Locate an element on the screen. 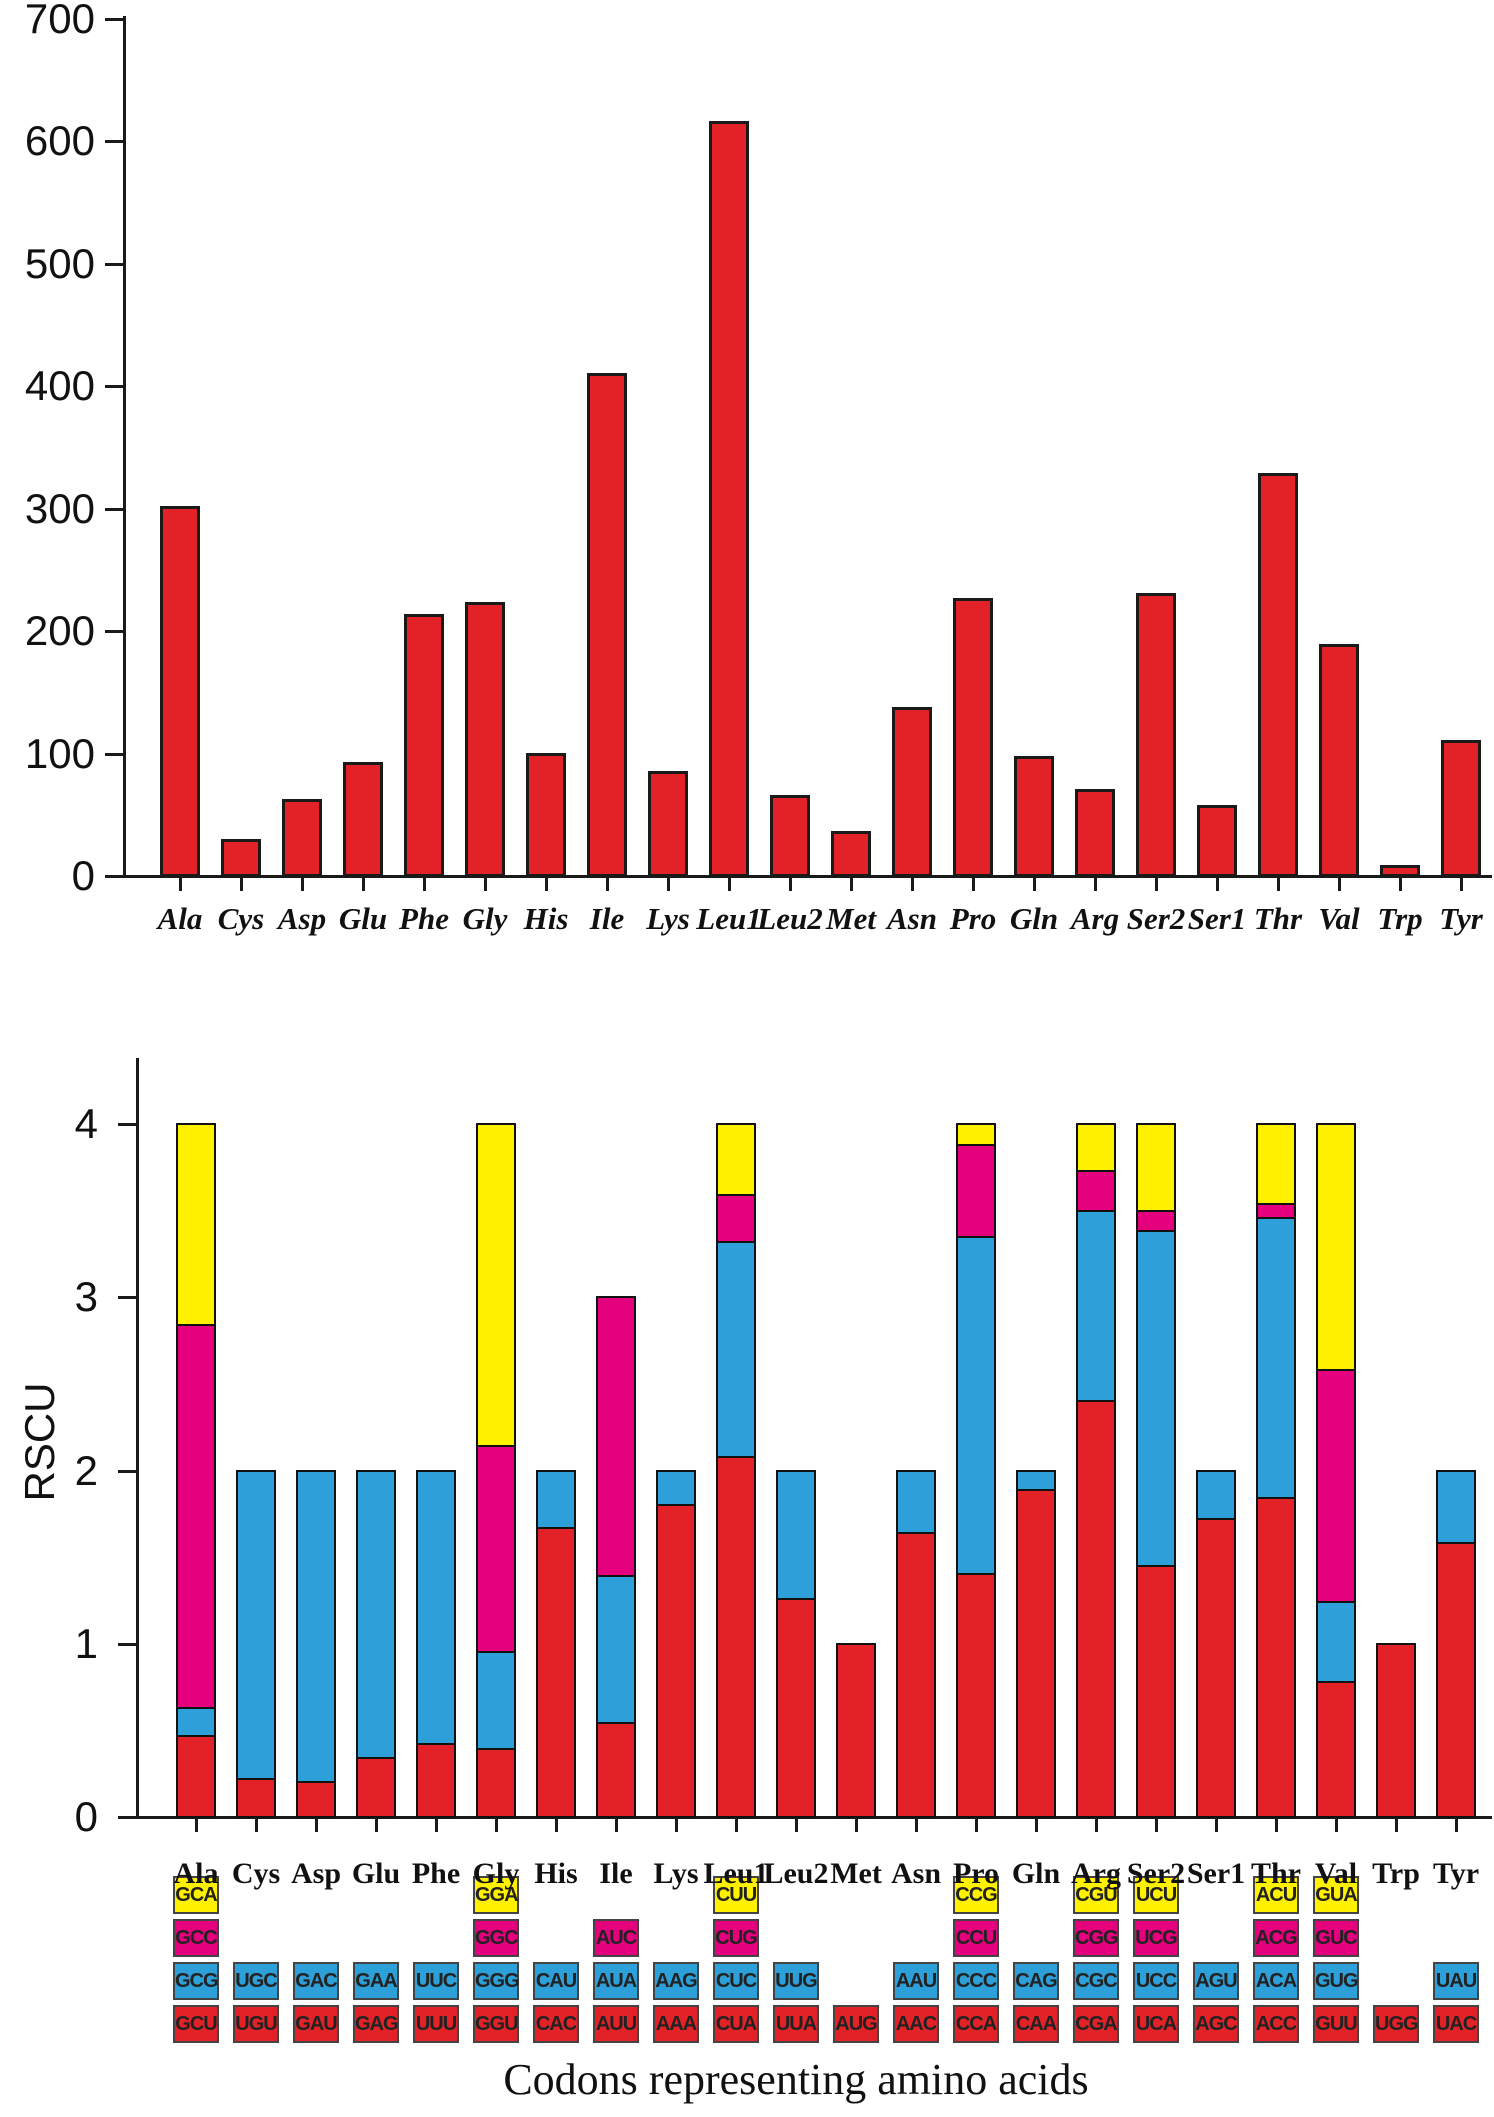 This screenshot has width=1494, height=2117. bottom-x-label-Phe: Phe is located at coordinates (436, 1873).